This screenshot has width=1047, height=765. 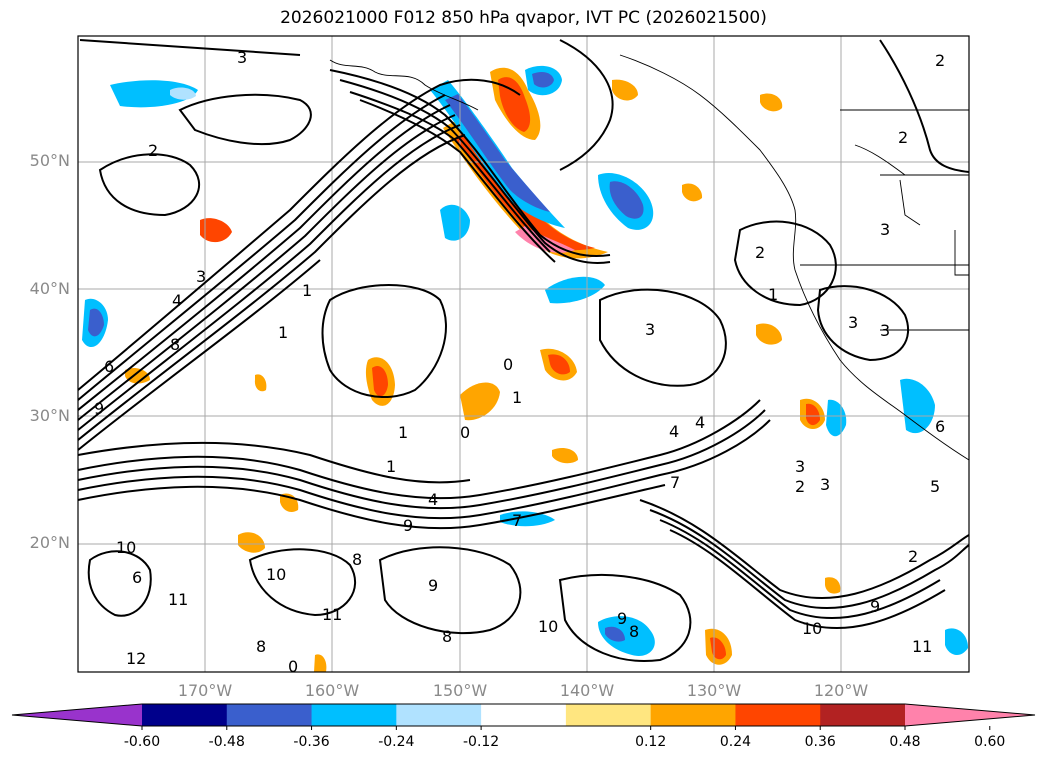 What do you see at coordinates (841, 690) in the screenshot?
I see `lon-label: 120°W` at bounding box center [841, 690].